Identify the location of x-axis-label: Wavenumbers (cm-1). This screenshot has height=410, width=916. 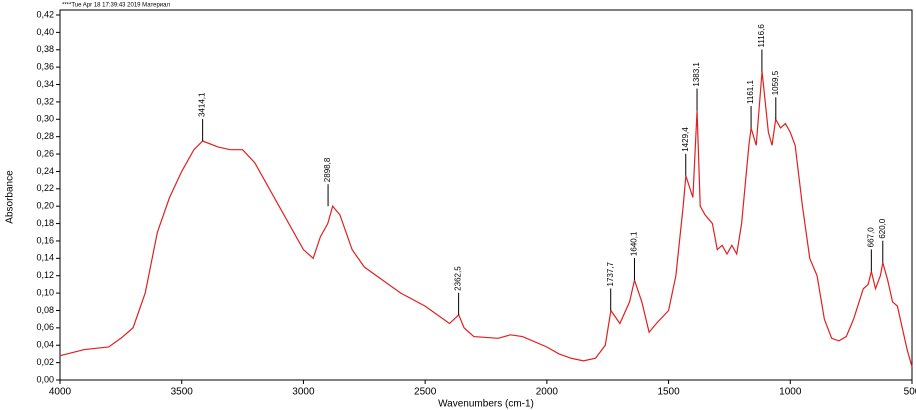
(486, 404).